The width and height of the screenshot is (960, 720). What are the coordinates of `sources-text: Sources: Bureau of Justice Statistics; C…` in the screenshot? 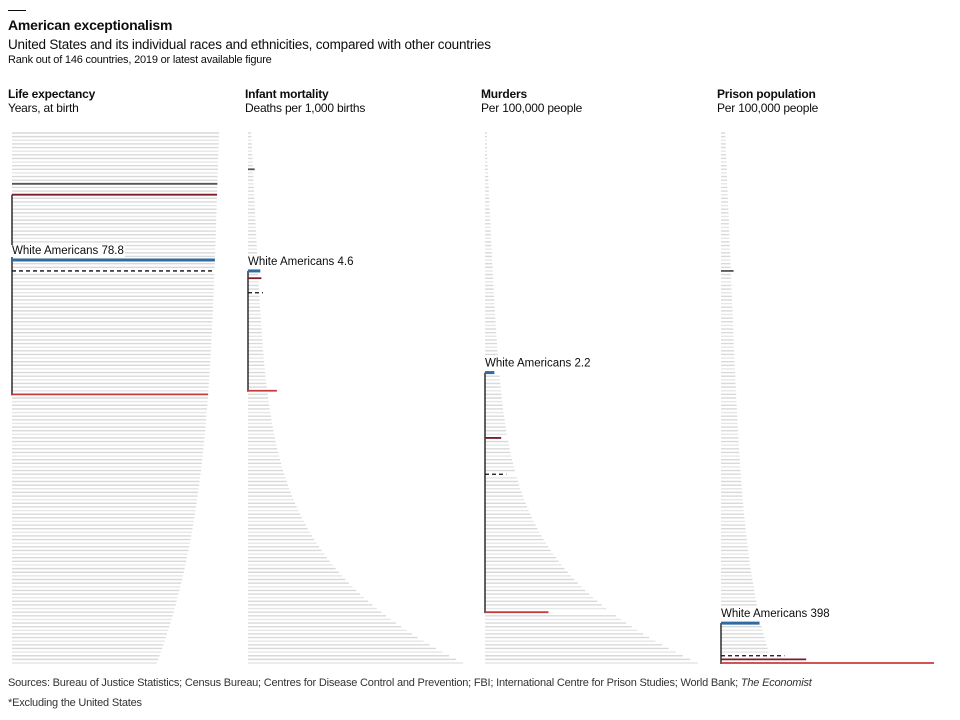 It's located at (374, 683).